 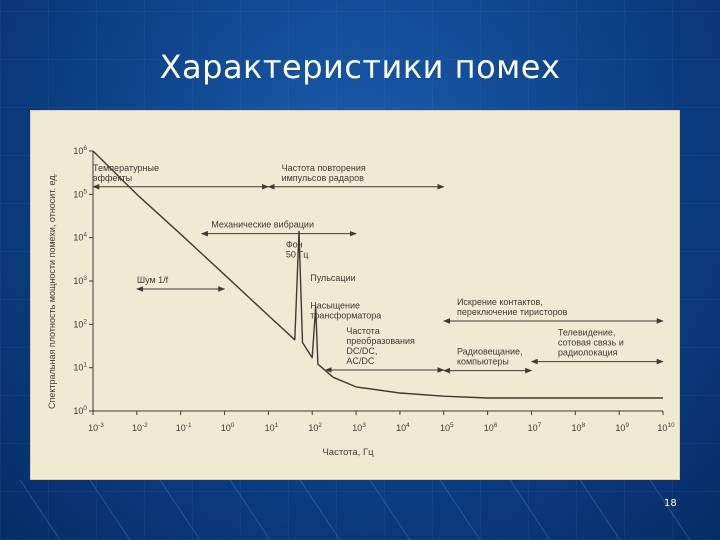 I want to click on annotation-label: Температурные эффекты, so click(x=126, y=173).